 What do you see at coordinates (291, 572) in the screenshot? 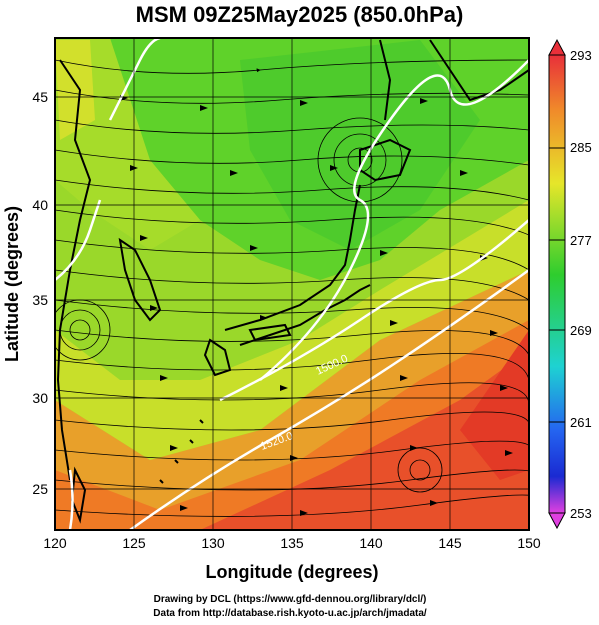
I see `x-axis-label: Longitude (degrees)` at bounding box center [291, 572].